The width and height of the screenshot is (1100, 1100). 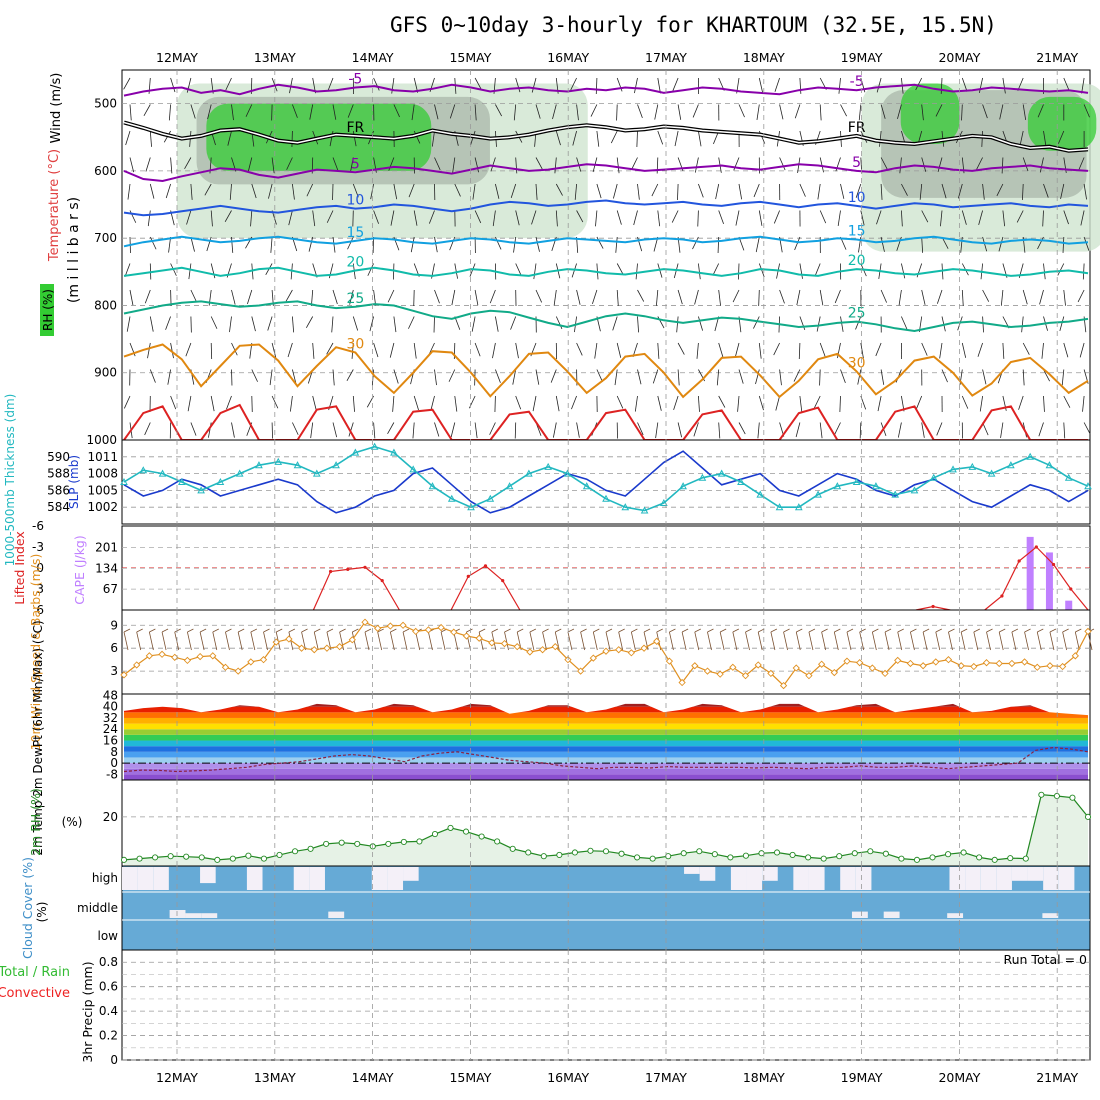 I want to click on temperature-axis-label: Temperature (°C), so click(x=54, y=205).